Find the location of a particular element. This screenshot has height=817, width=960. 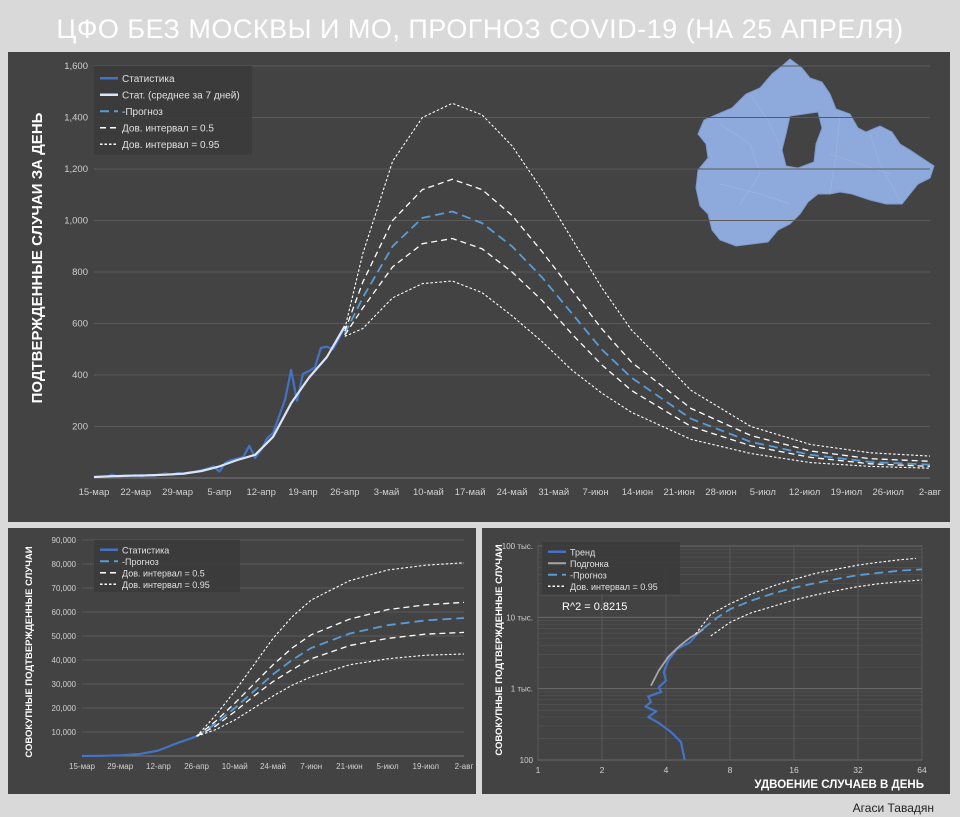

x-tick-label: 19-июл is located at coordinates (847, 492).